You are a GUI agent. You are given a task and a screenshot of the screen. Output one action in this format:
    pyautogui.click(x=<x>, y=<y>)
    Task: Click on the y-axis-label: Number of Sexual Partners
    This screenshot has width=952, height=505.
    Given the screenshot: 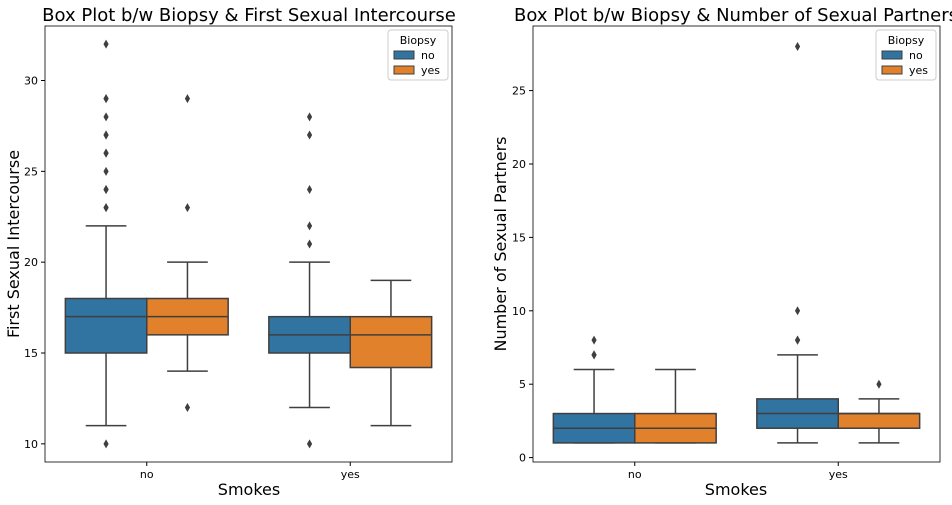 What is the action you would take?
    pyautogui.click(x=500, y=243)
    